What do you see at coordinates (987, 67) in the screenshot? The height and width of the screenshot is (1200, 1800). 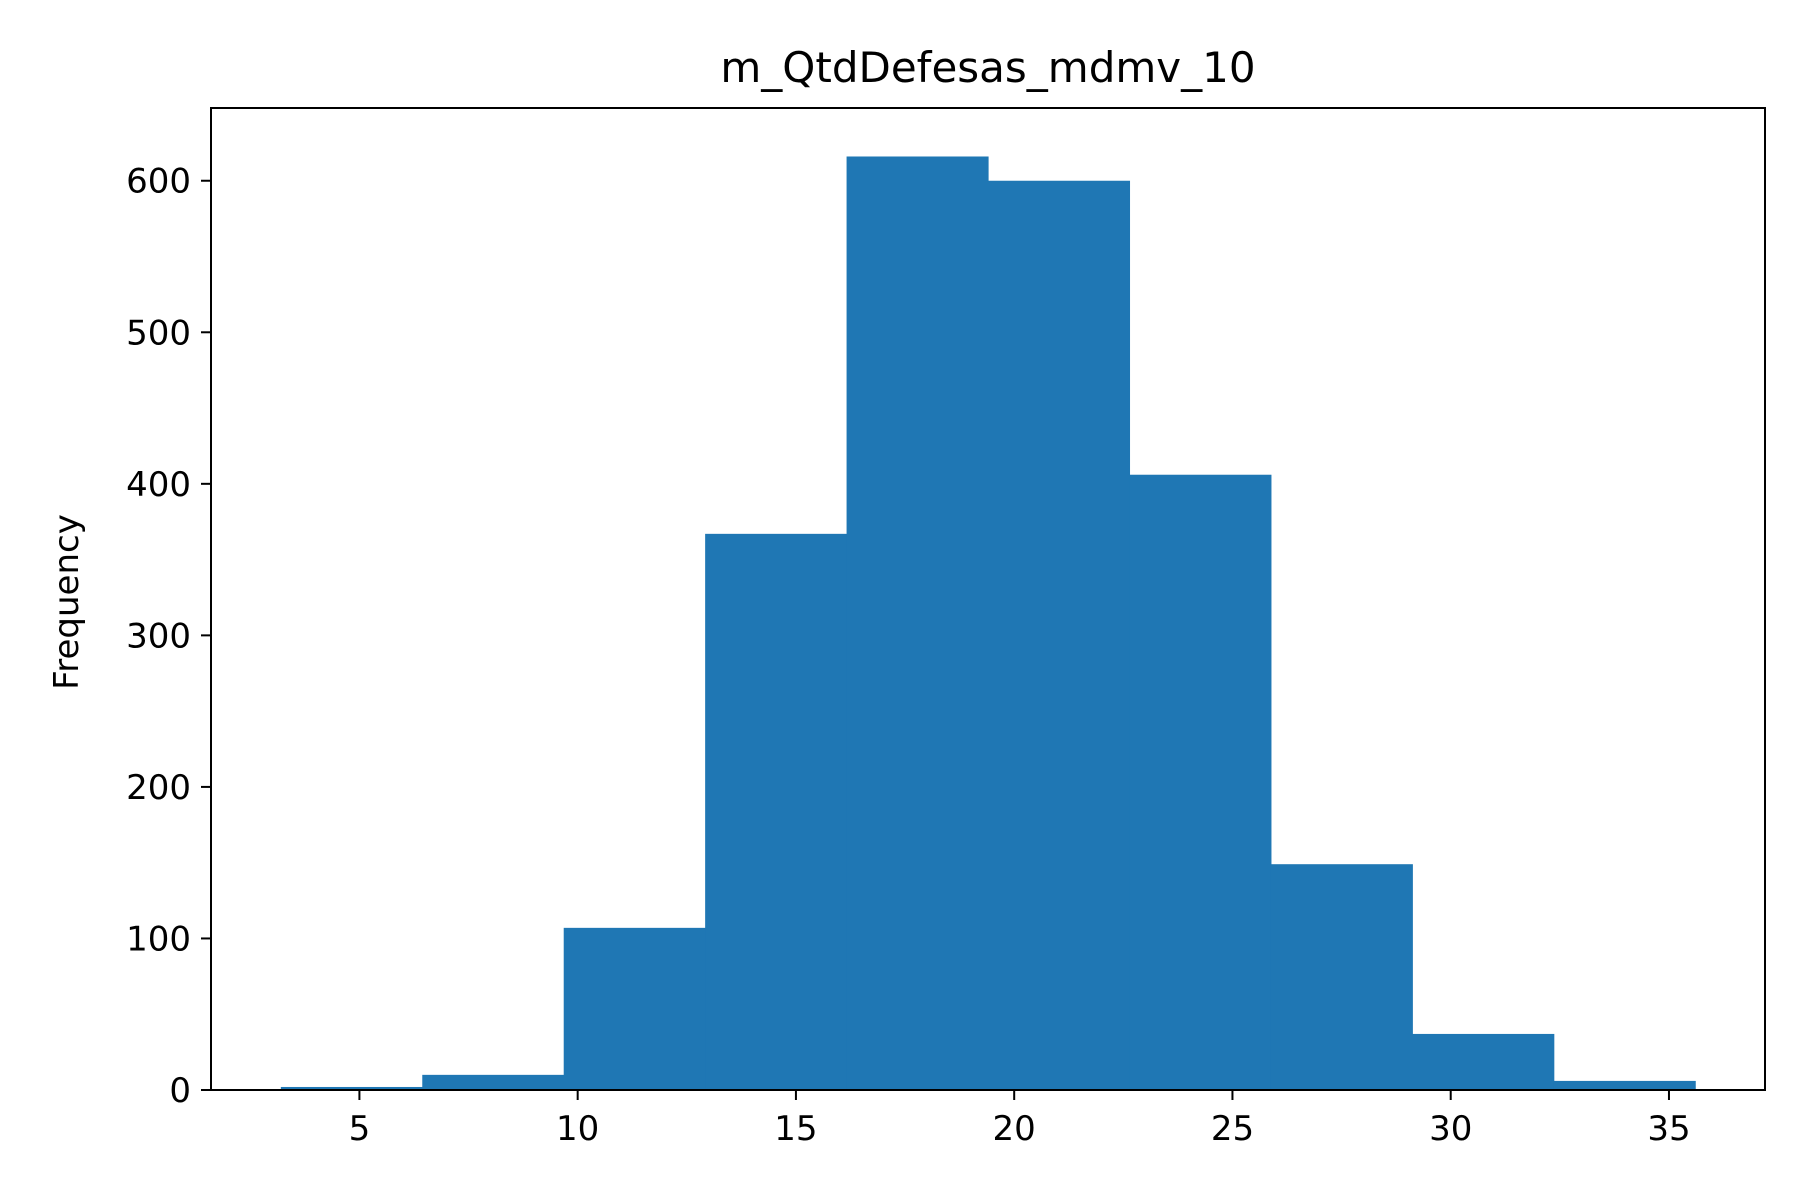 I see `chart-title: m_QtdDefesas_mdmv_10` at bounding box center [987, 67].